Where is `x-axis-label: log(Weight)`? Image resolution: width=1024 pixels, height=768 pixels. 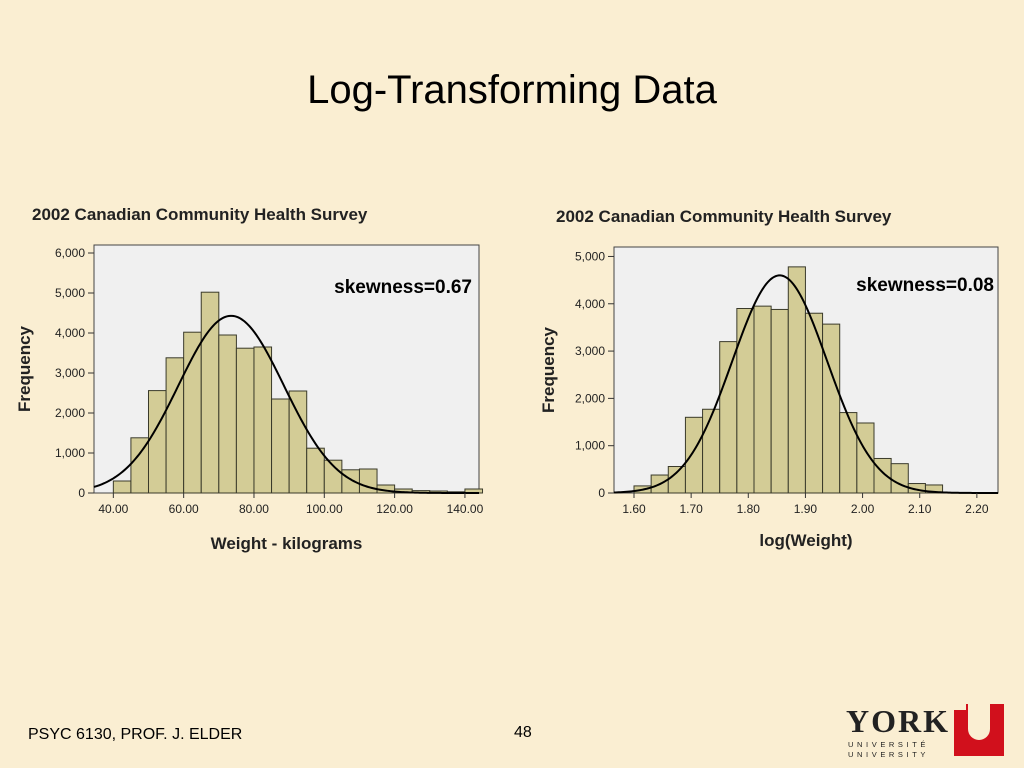 x-axis-label: log(Weight) is located at coordinates (805, 540).